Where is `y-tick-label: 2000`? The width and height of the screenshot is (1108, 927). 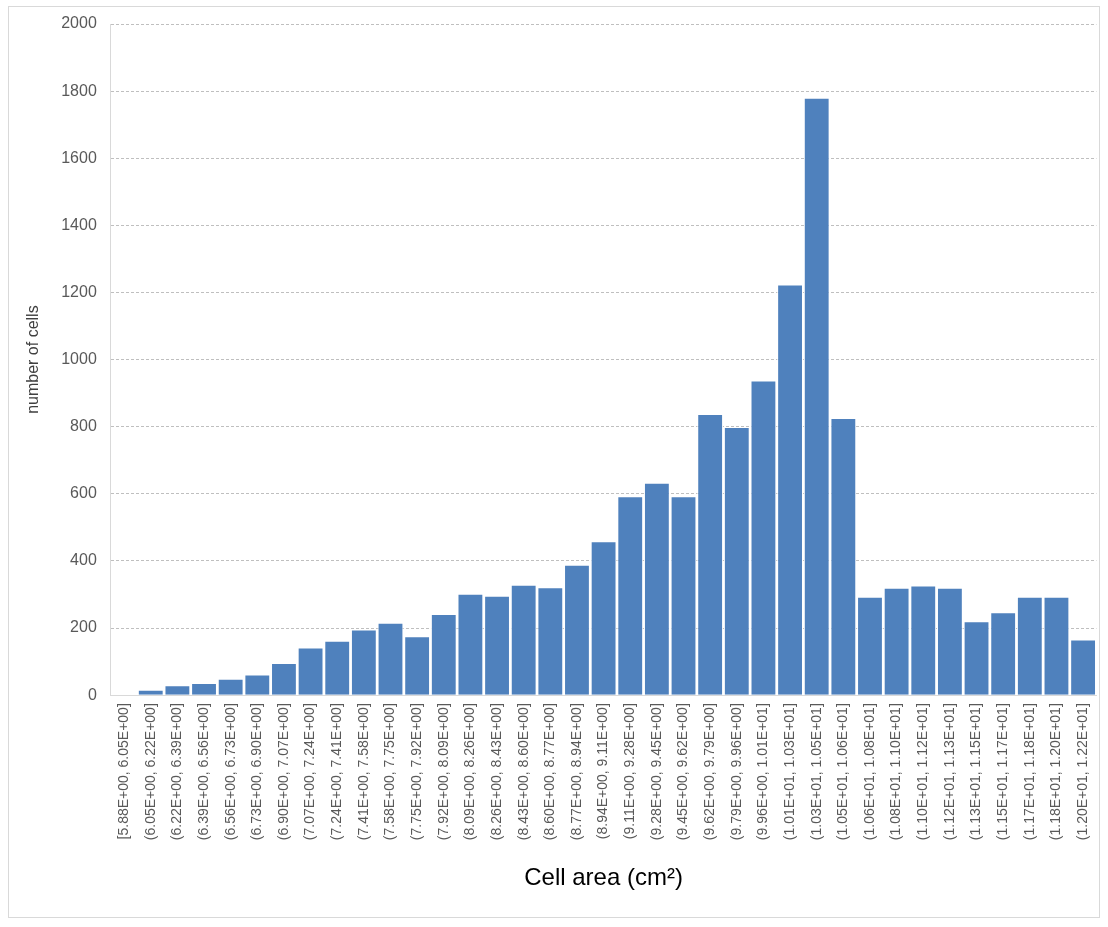
y-tick-label: 2000 is located at coordinates (79, 23).